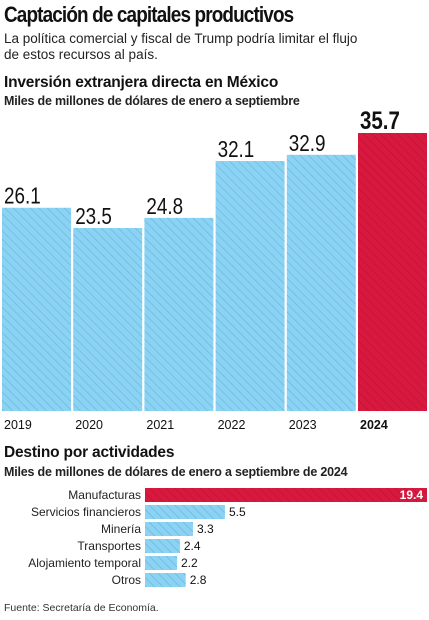 Image resolution: width=429 pixels, height=620 pixels. Describe the element at coordinates (160, 425) in the screenshot. I see `tick-label-2021: 2021` at that location.